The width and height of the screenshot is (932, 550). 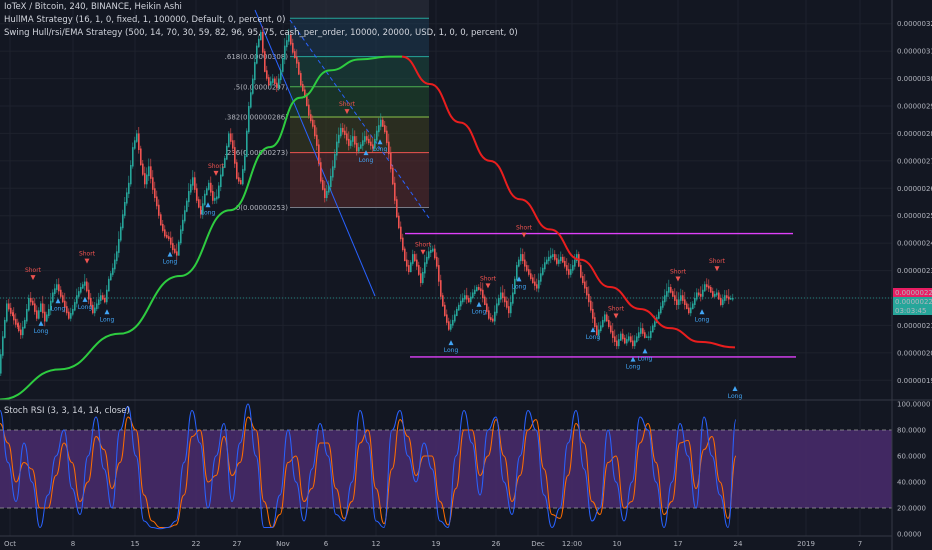 I want to click on fib-level-label: .236(0.00000273), so click(x=257, y=153).